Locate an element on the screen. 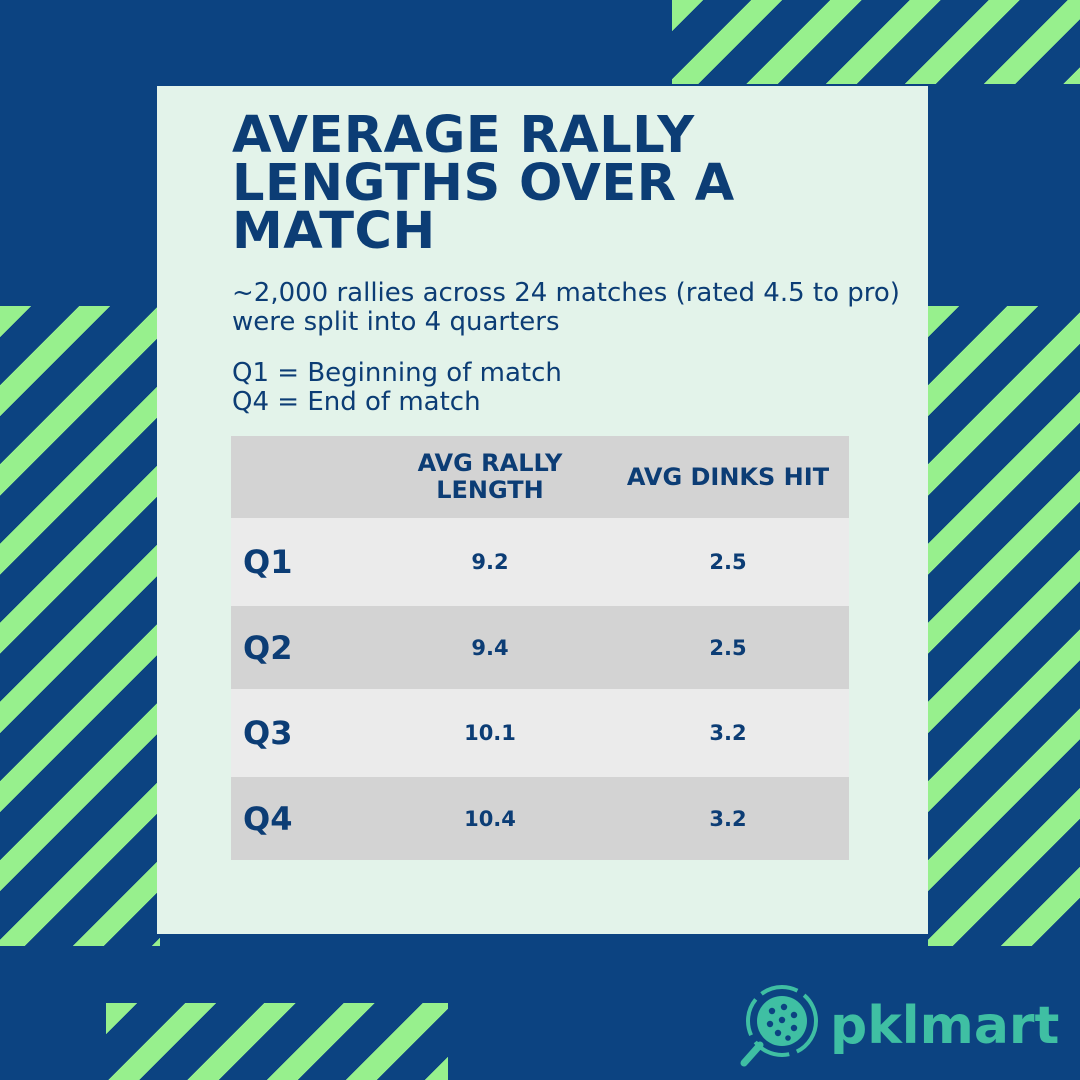 This screenshot has height=1080, width=1080. quarter-label: Q1 is located at coordinates (268, 562).